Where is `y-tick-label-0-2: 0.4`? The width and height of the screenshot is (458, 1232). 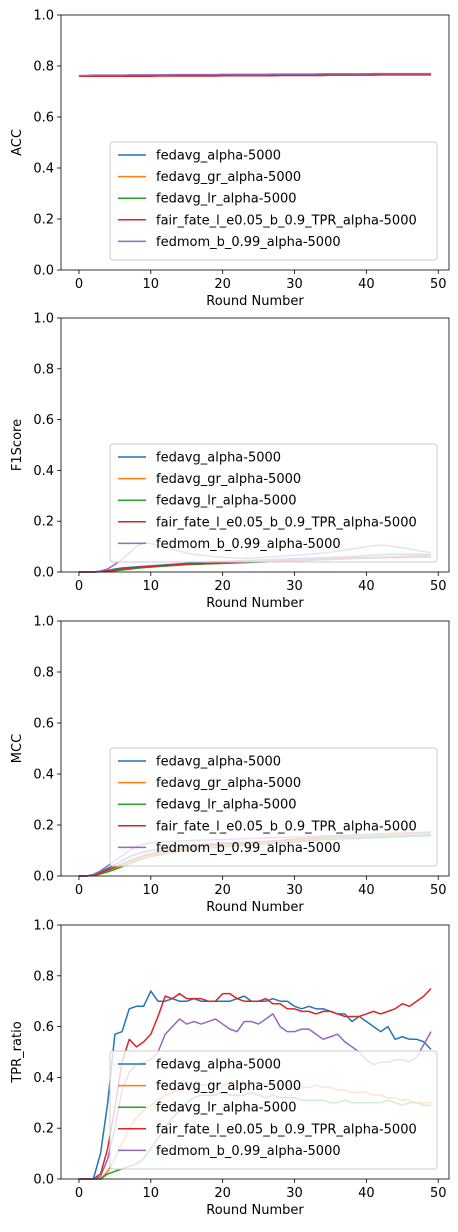 y-tick-label-0-2: 0.4 is located at coordinates (43, 169).